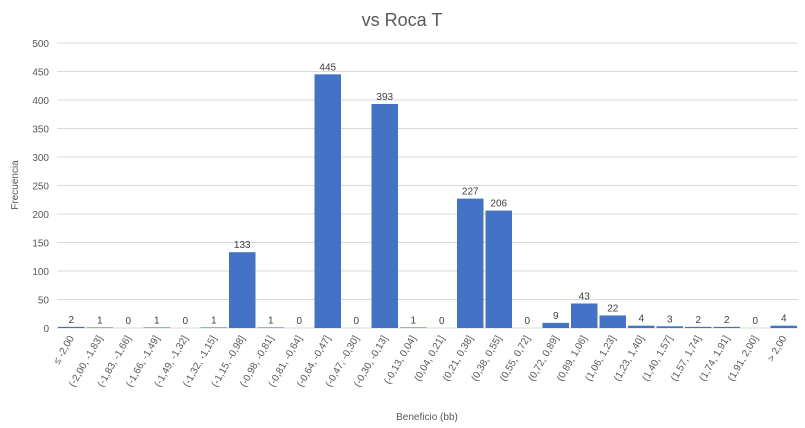  I want to click on data-label: 3, so click(670, 319).